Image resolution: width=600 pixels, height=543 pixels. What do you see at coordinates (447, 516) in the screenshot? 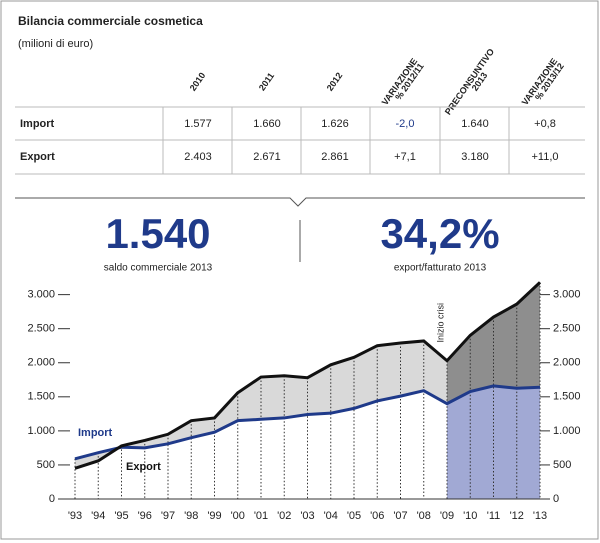
I see `x-tick-label: '09` at bounding box center [447, 516].